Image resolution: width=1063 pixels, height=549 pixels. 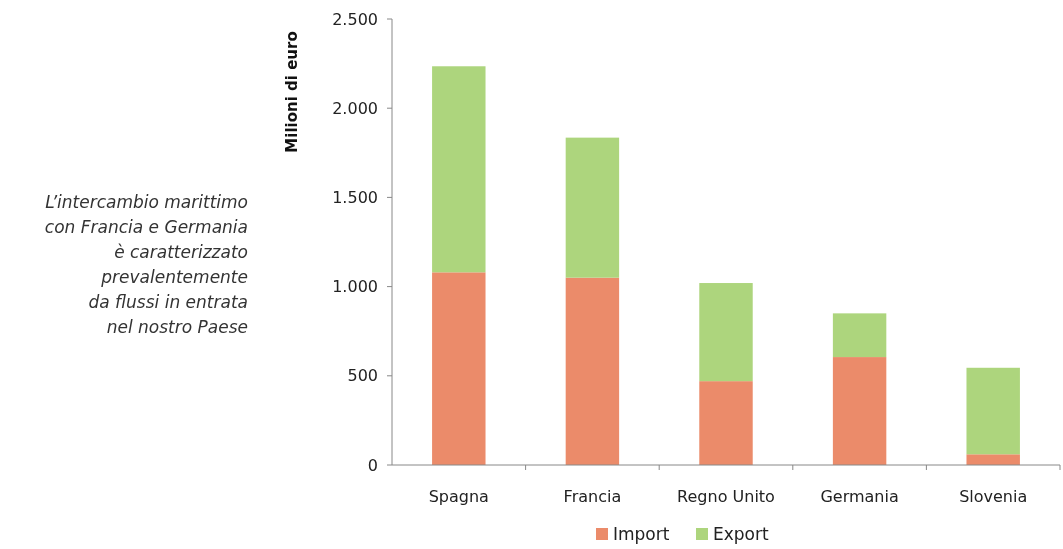 What do you see at coordinates (146, 264) in the screenshot?
I see `text: L’intercambio marittimo con Francia e Germania è caratterizzato prevalentemente da flussi in entrata nel nostro Paese` at bounding box center [146, 264].